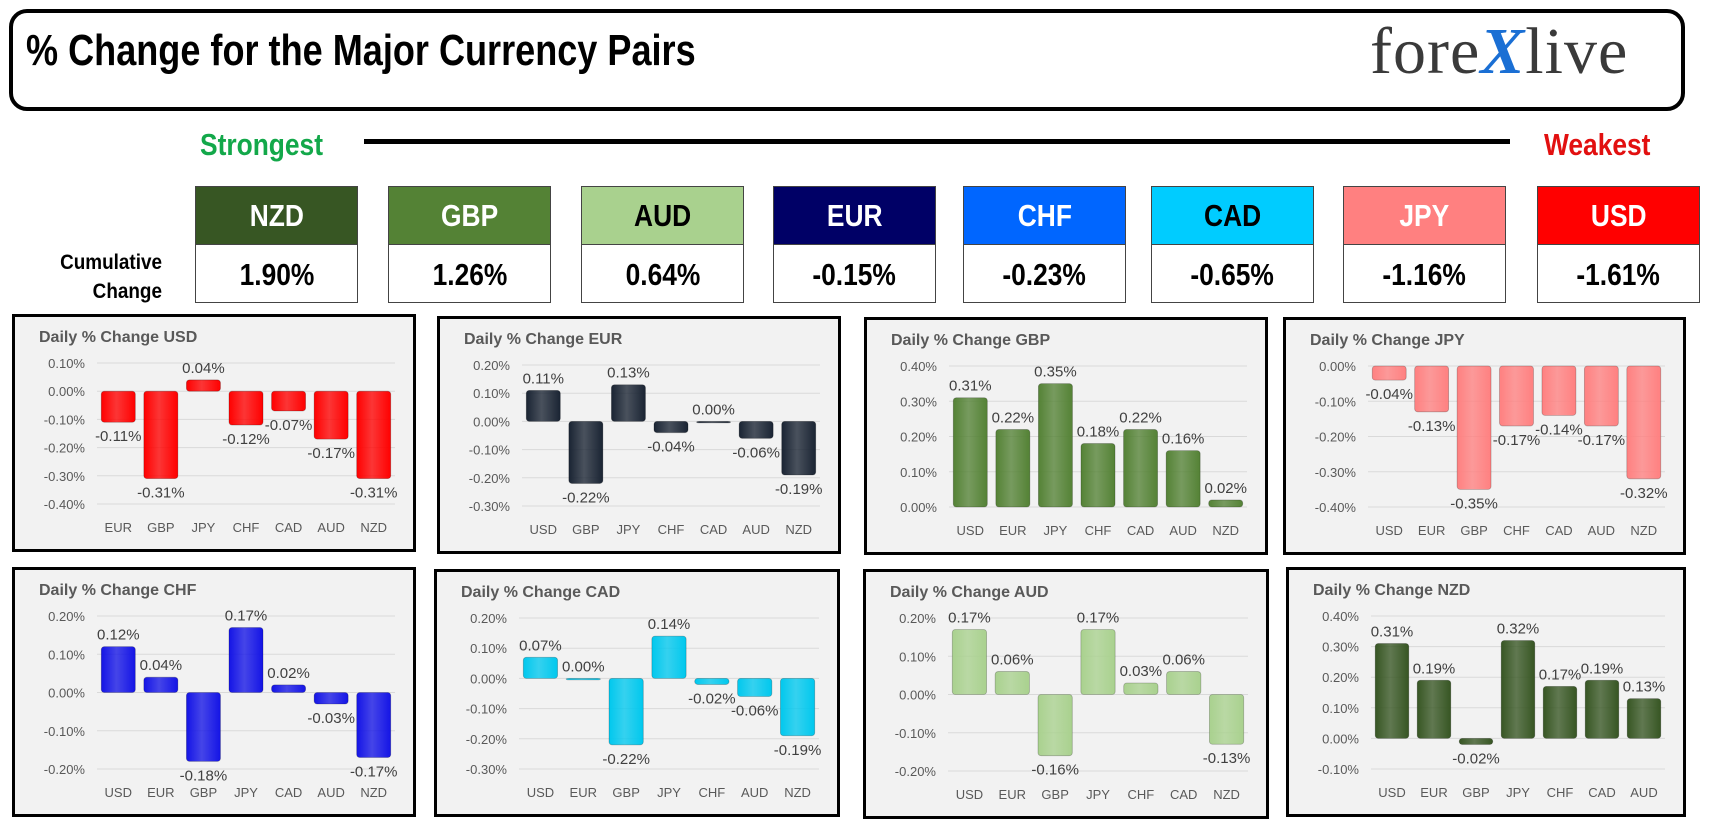 This screenshot has height=825, width=1711. Describe the element at coordinates (626, 759) in the screenshot. I see `data-label: -0.22%` at that location.